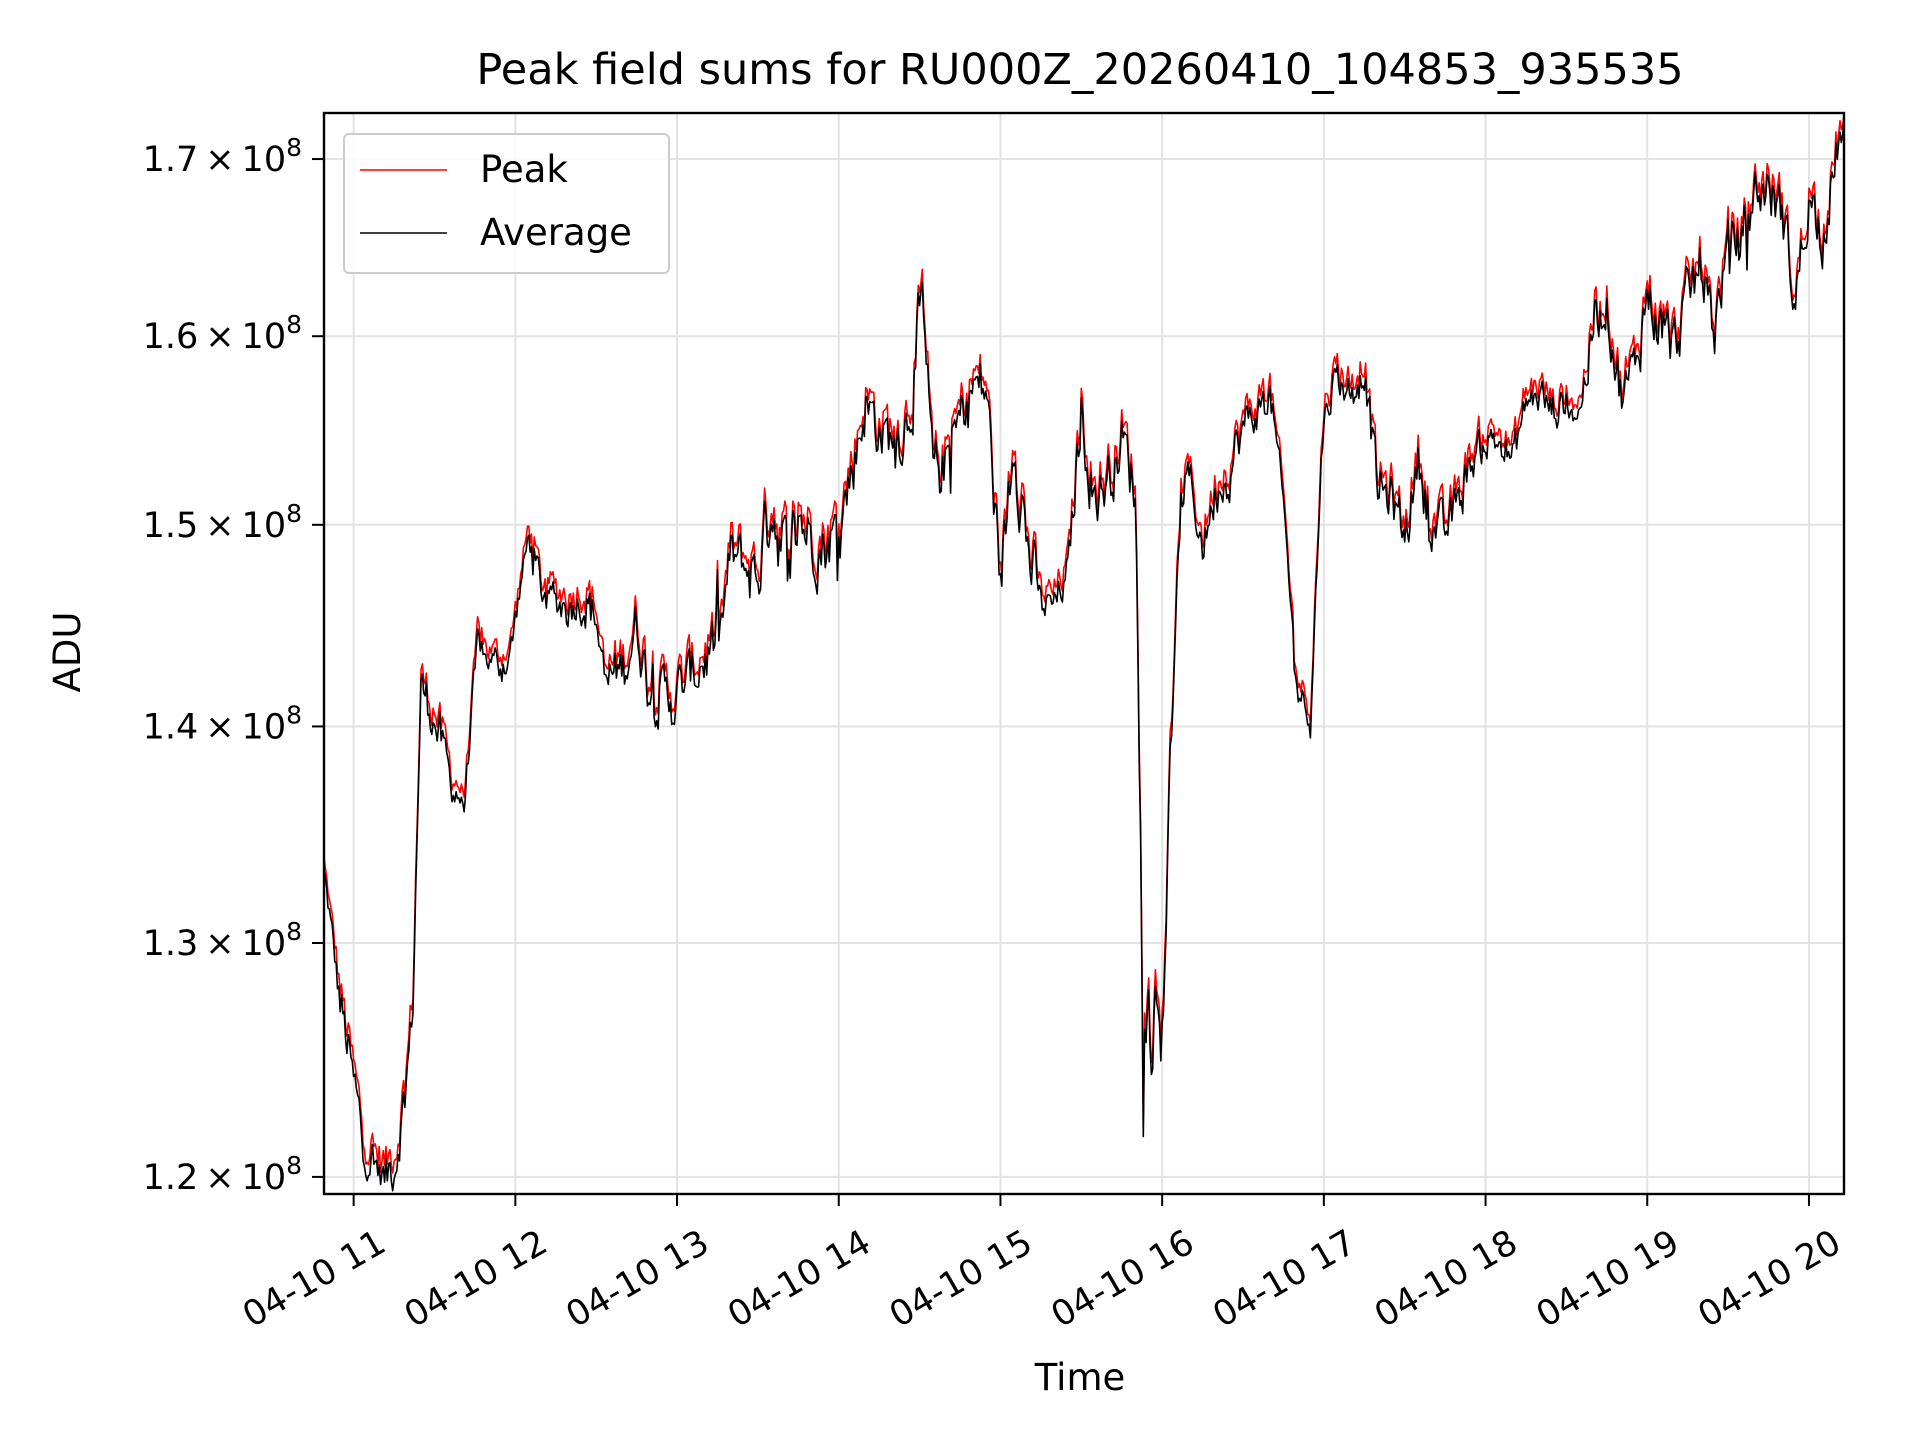 The height and width of the screenshot is (1440, 1920). What do you see at coordinates (556, 232) in the screenshot?
I see `legend-label-average: Average` at bounding box center [556, 232].